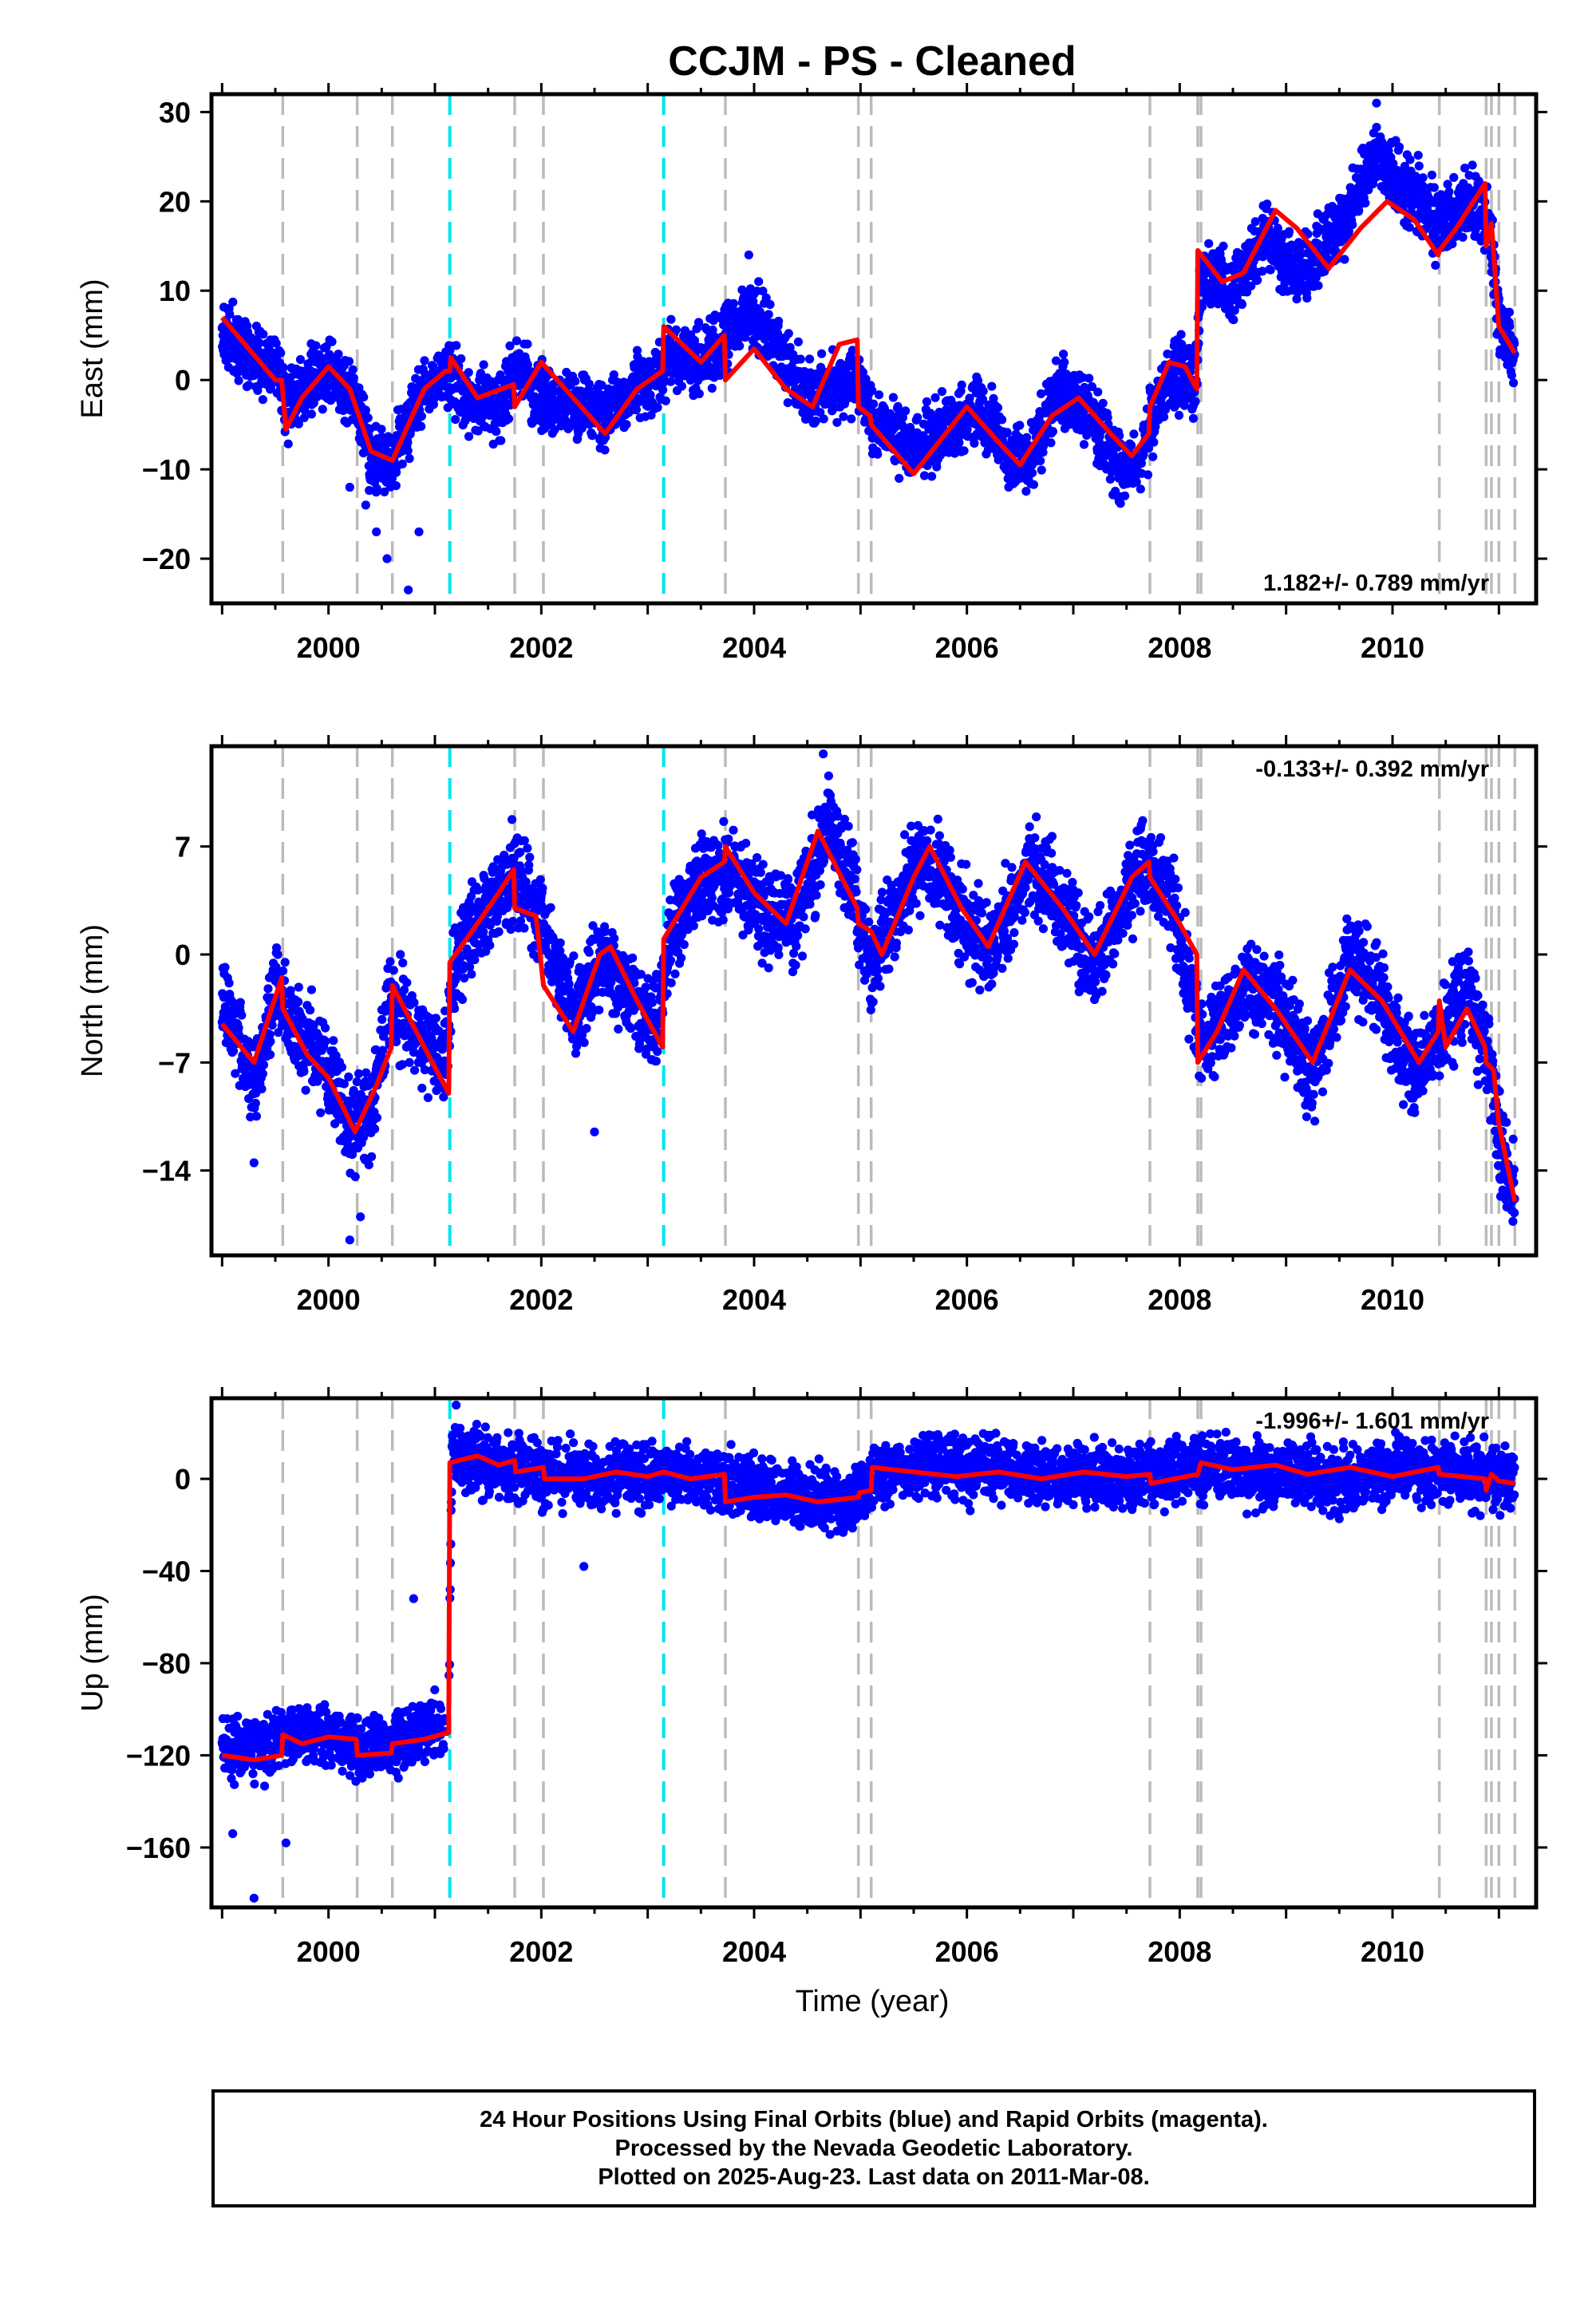 This screenshot has width=1596, height=2316. What do you see at coordinates (175, 201) in the screenshot?
I see `y-tick-label: 20` at bounding box center [175, 201].